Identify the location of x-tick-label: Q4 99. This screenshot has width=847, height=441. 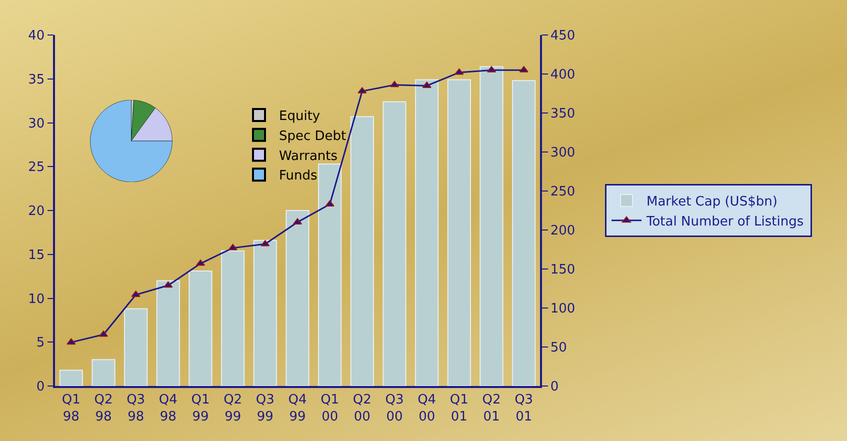
(297, 408).